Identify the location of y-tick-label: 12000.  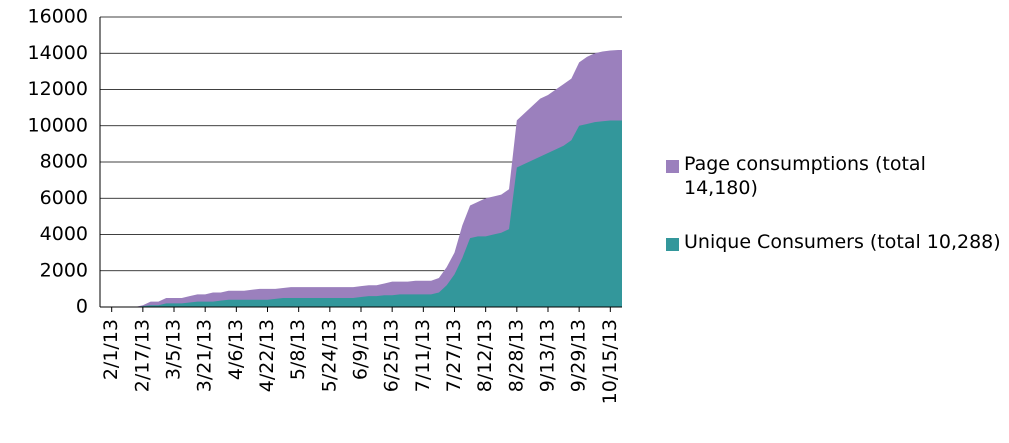
(58, 89).